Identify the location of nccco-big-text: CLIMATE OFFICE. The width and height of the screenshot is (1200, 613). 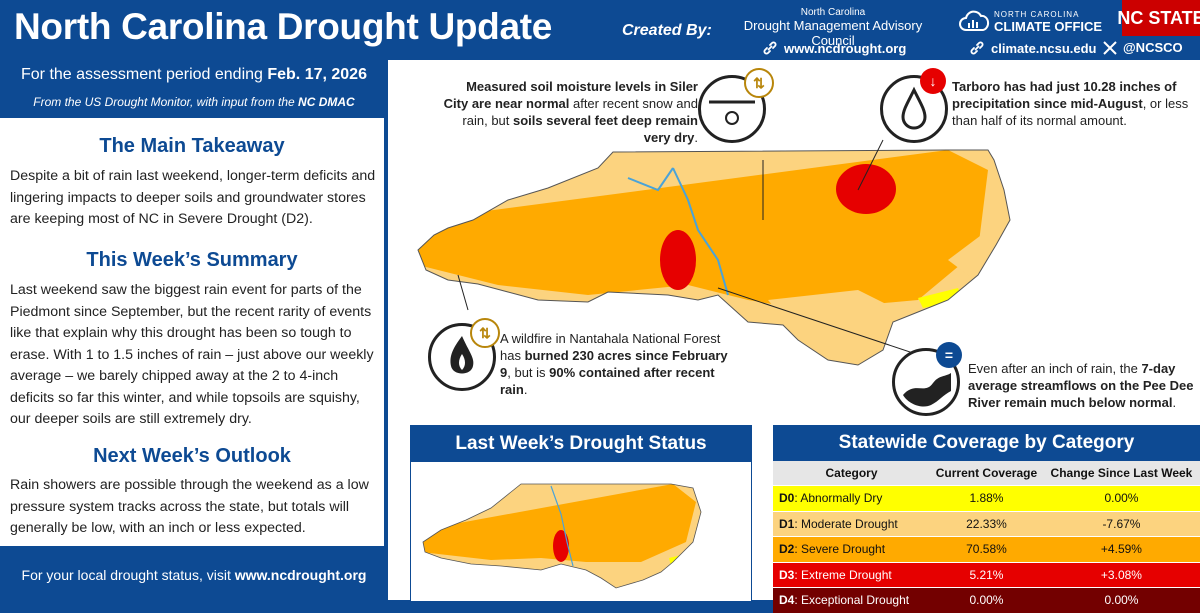
(1048, 26).